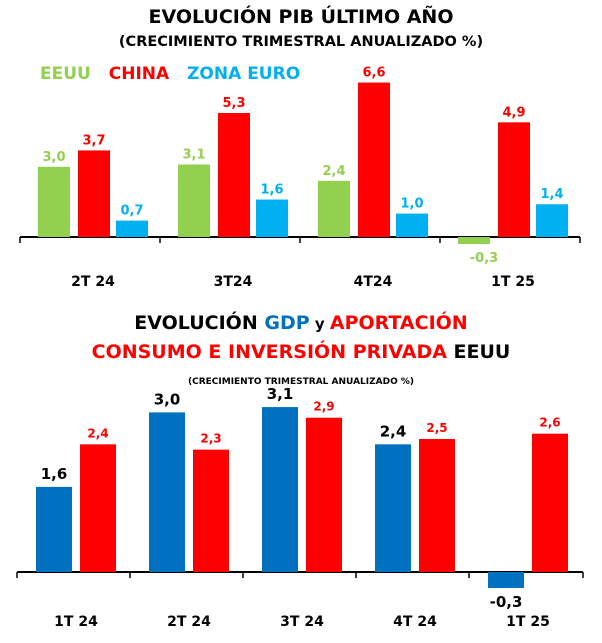  I want to click on chart2-title-line1: EVOLUCIÓN GDP y APORTACIÓN, so click(301, 323).